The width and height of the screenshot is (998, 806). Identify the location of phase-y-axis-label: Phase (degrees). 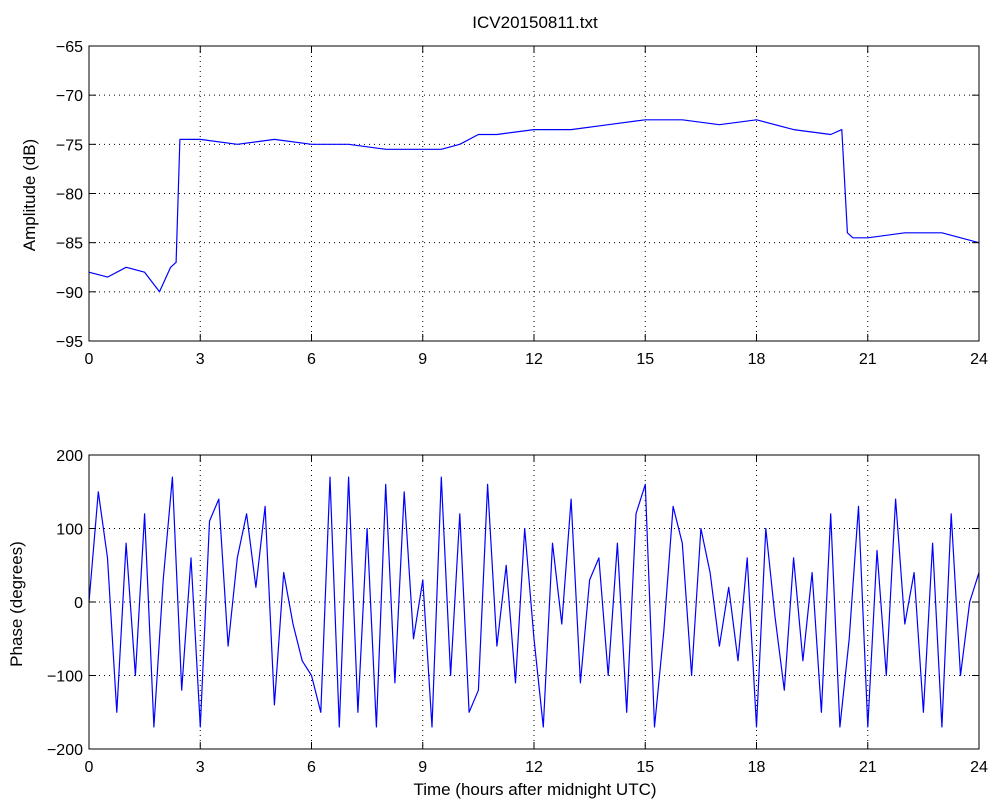
(16, 604).